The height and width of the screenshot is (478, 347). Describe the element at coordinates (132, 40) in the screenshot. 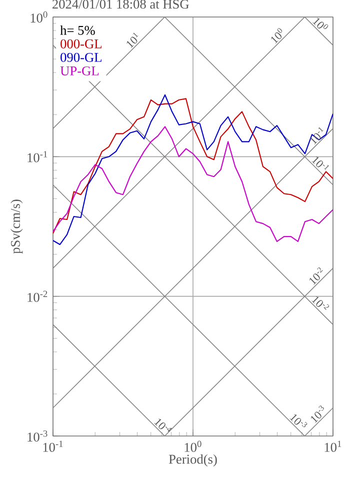

I see `annotation: 10$^{1}$` at that location.